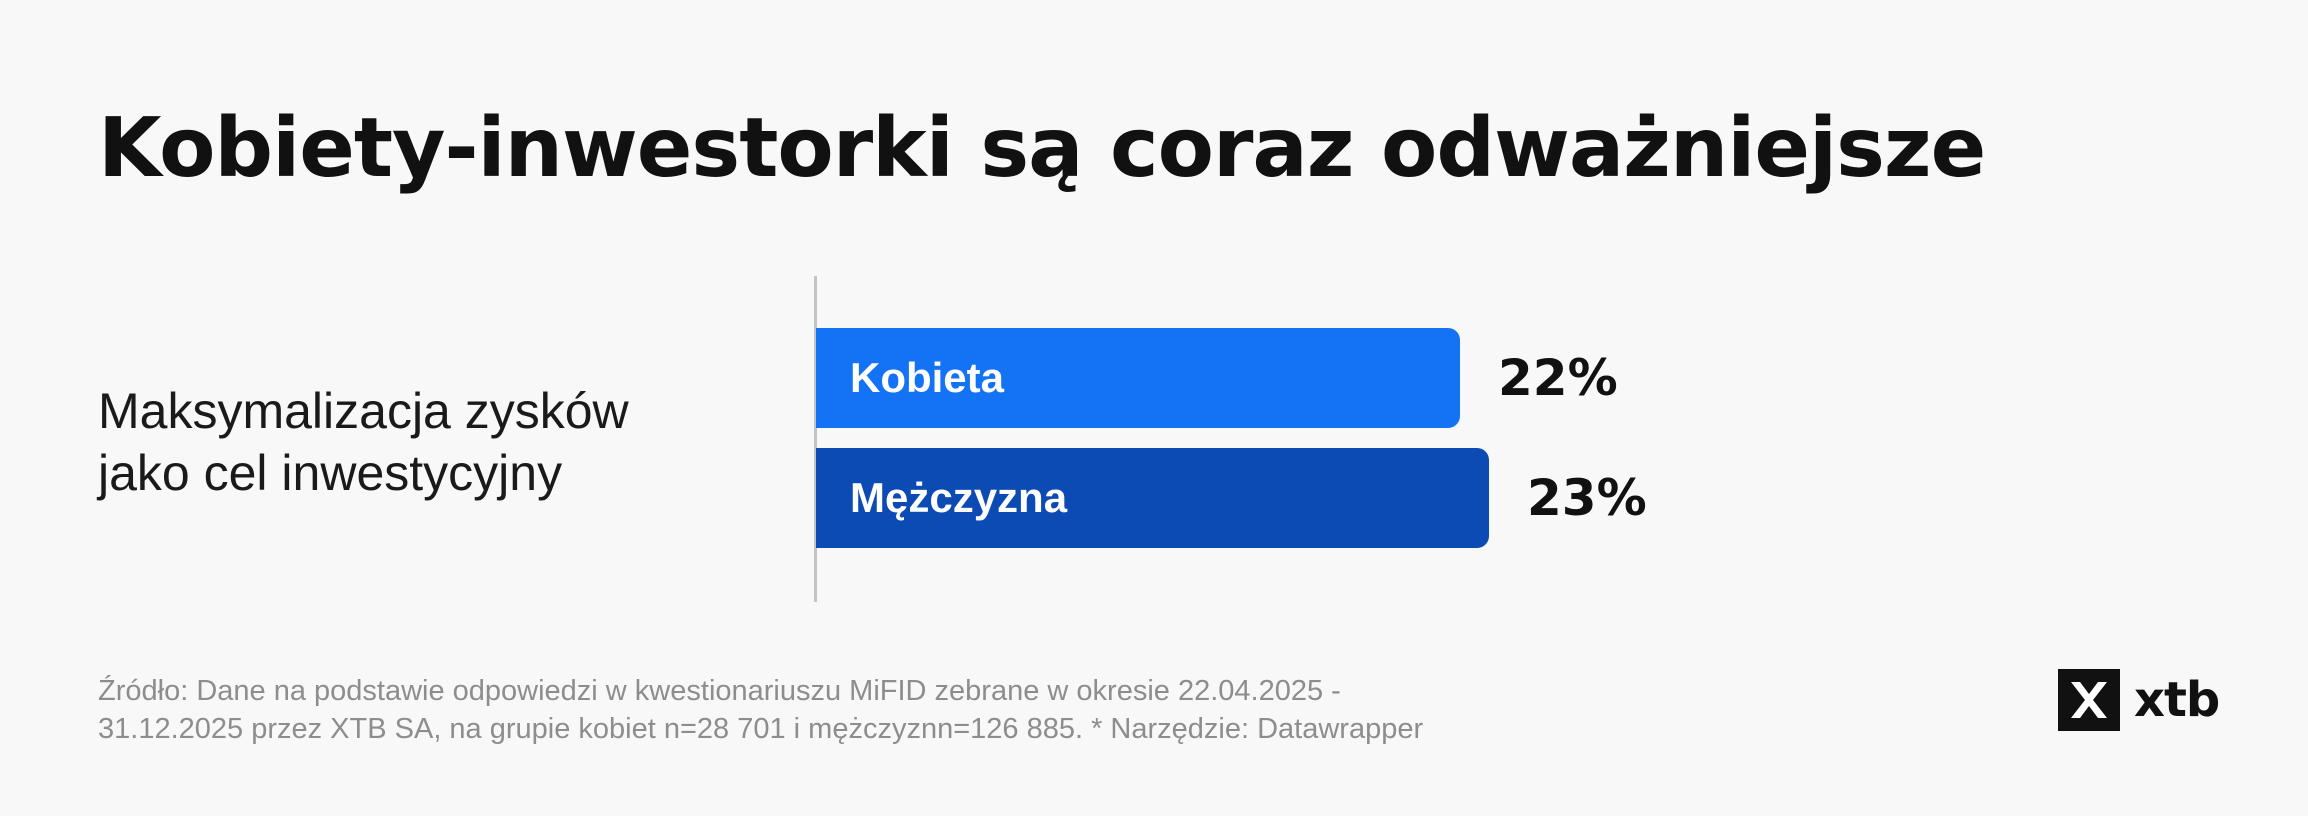 Image resolution: width=2308 pixels, height=816 pixels. I want to click on bar-value-label: 23%, so click(1587, 498).